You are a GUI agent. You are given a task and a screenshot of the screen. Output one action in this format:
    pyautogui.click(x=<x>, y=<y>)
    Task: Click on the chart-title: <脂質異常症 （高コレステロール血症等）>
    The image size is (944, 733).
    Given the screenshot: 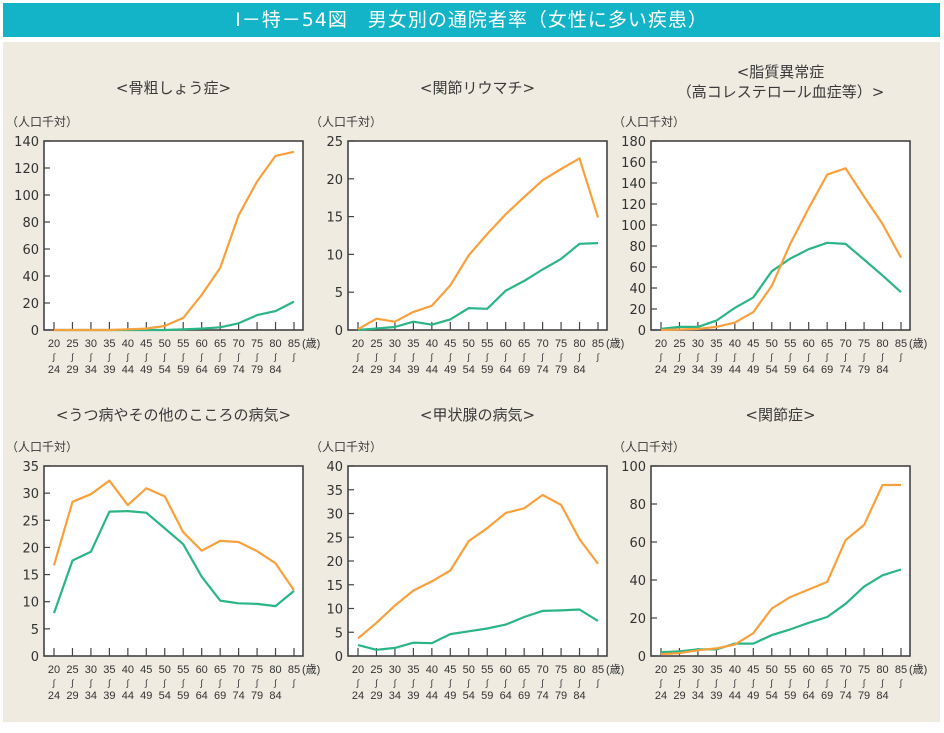 What is the action you would take?
    pyautogui.click(x=780, y=82)
    